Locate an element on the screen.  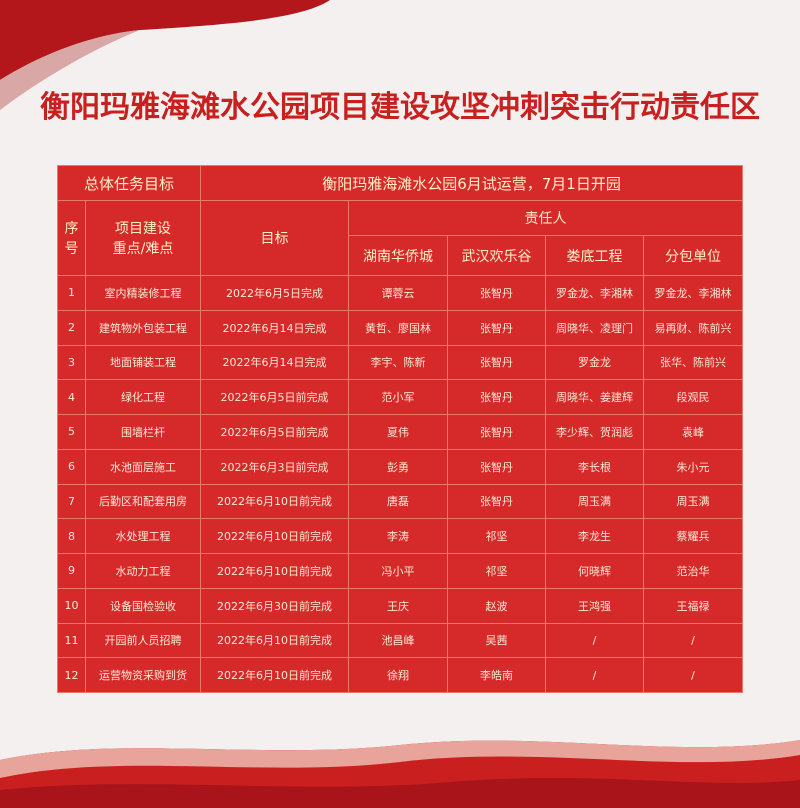
table-cell: 冯小平 is located at coordinates (398, 571).